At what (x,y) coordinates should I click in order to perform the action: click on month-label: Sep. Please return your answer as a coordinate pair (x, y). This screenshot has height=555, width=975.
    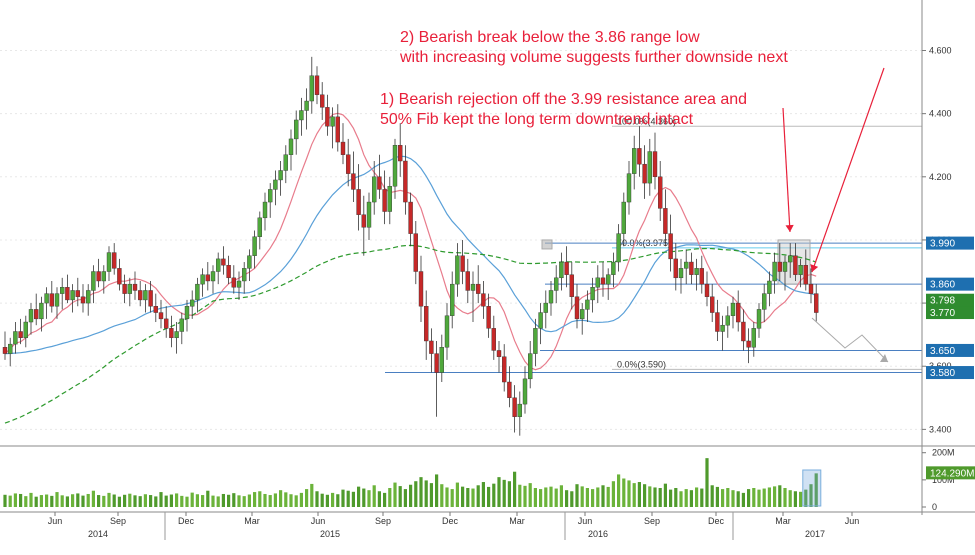
    Looking at the image, I should click on (652, 521).